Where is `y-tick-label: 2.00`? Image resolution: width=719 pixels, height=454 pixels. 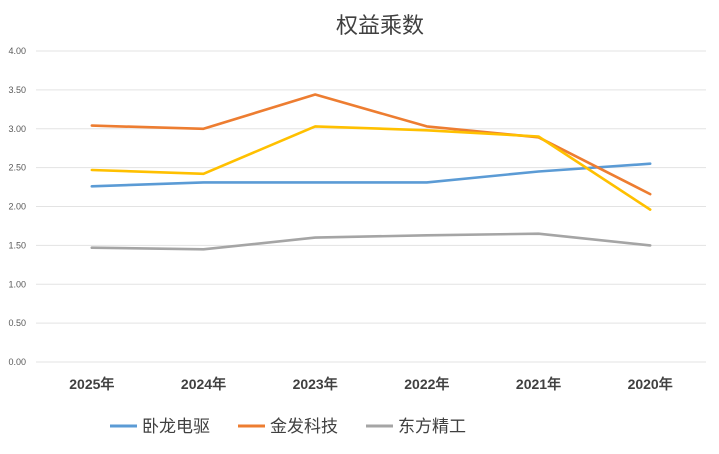 y-tick-label: 2.00 is located at coordinates (17, 207).